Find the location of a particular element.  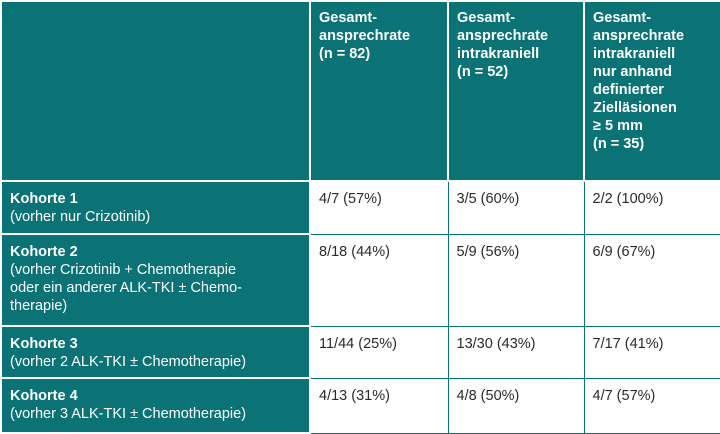

row-title: Kohorte 1 is located at coordinates (44, 199).